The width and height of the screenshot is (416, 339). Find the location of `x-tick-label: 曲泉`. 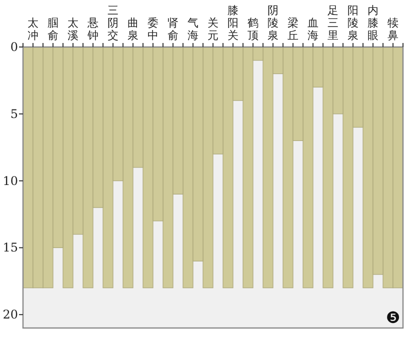

x-tick-label: 曲泉 is located at coordinates (133, 29).